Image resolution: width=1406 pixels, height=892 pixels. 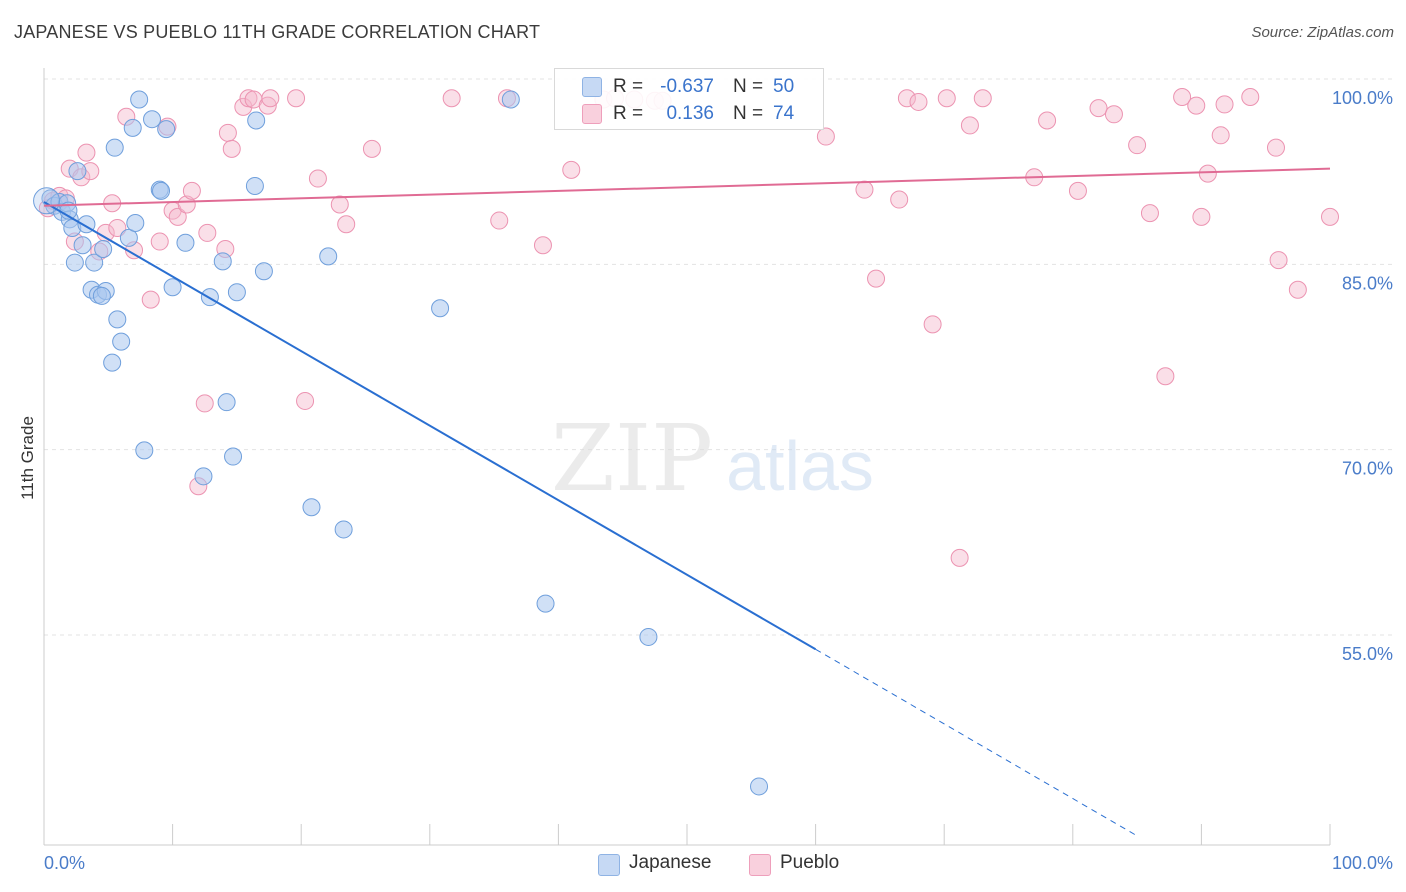 I want to click on legend-japanese: Japanese, so click(x=670, y=862).